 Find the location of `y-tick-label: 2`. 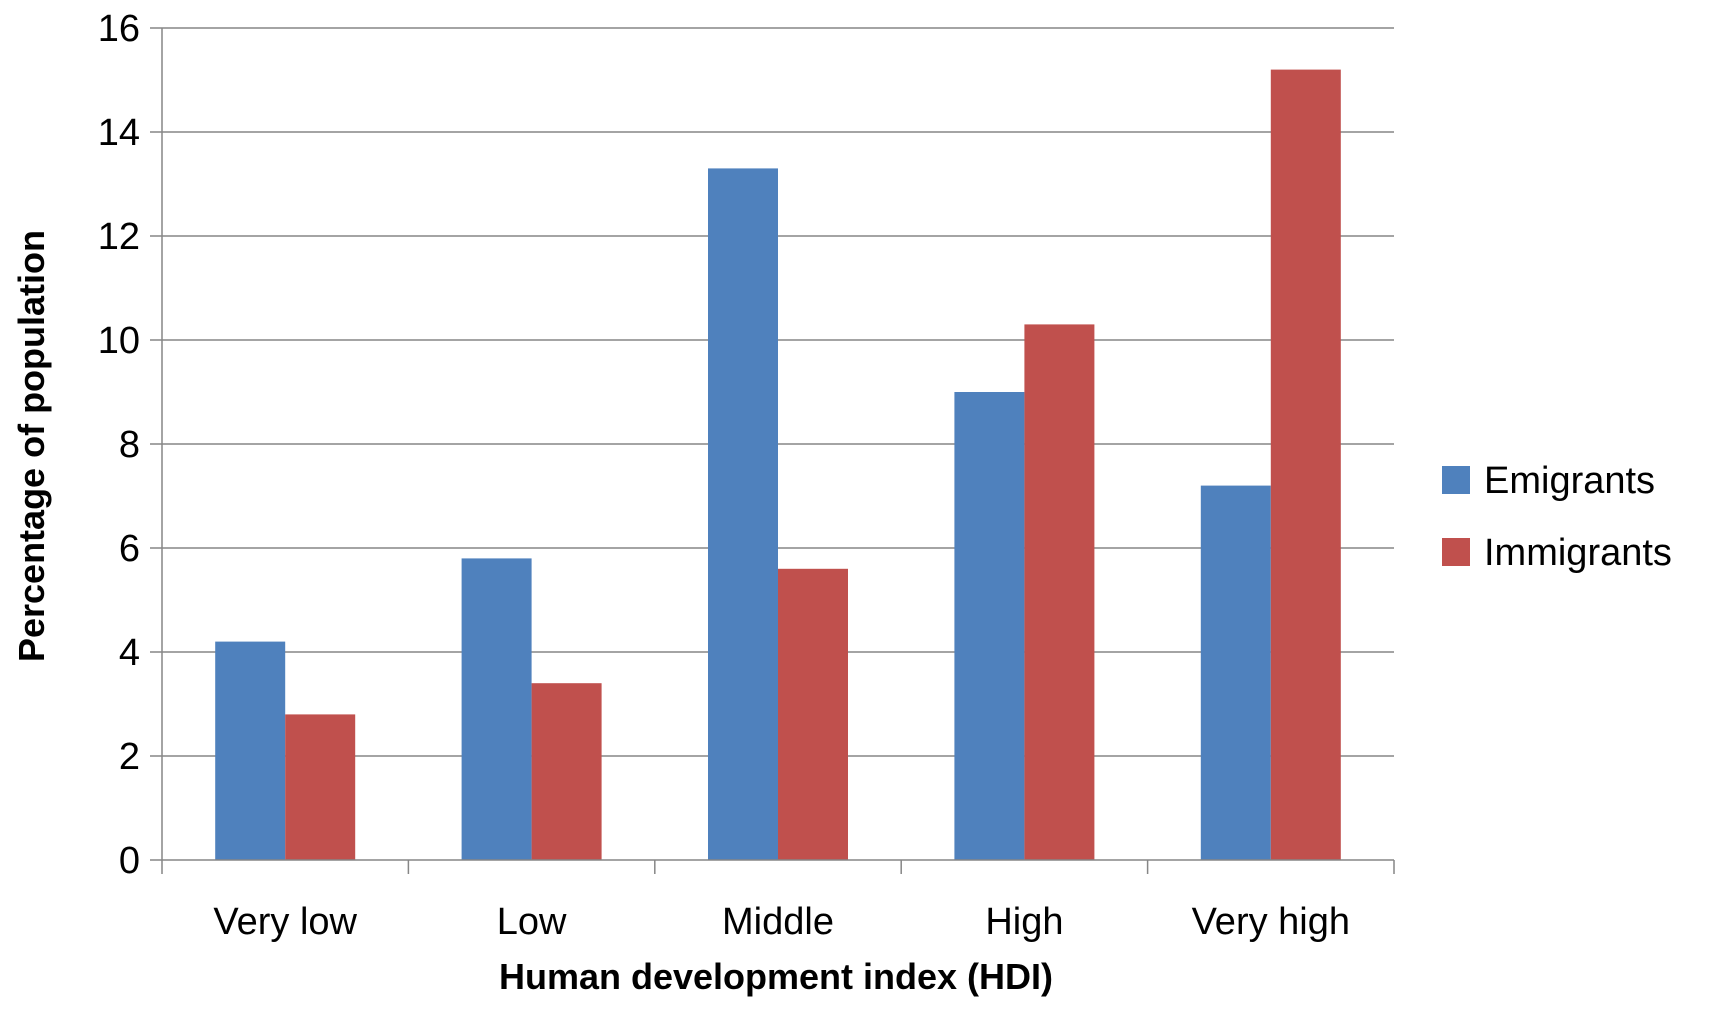

y-tick-label: 2 is located at coordinates (129, 757).